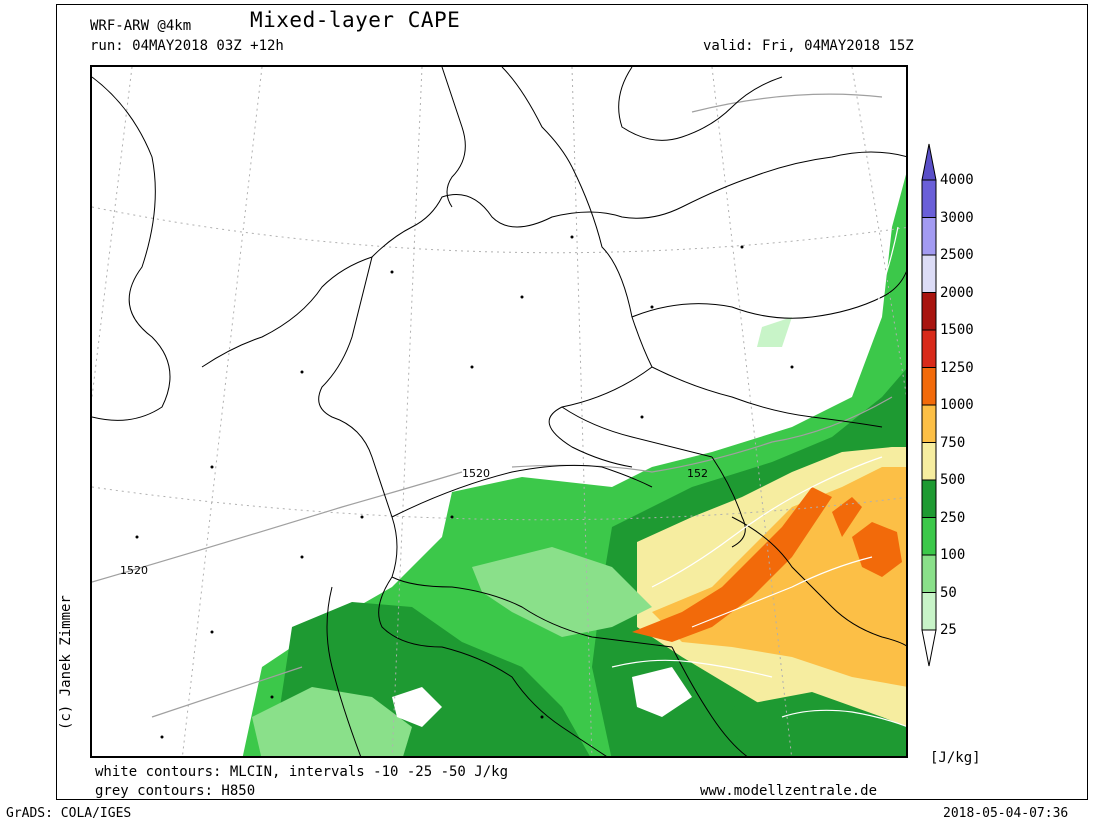 This screenshot has height=825, width=1100. I want to click on colorbar-label: 50, so click(948, 592).